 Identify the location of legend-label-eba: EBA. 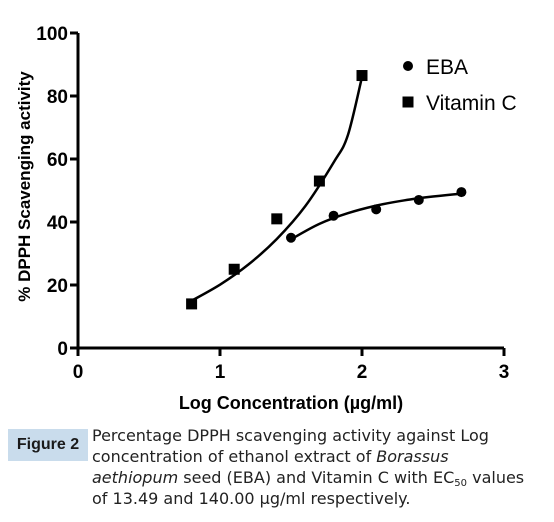
(447, 67).